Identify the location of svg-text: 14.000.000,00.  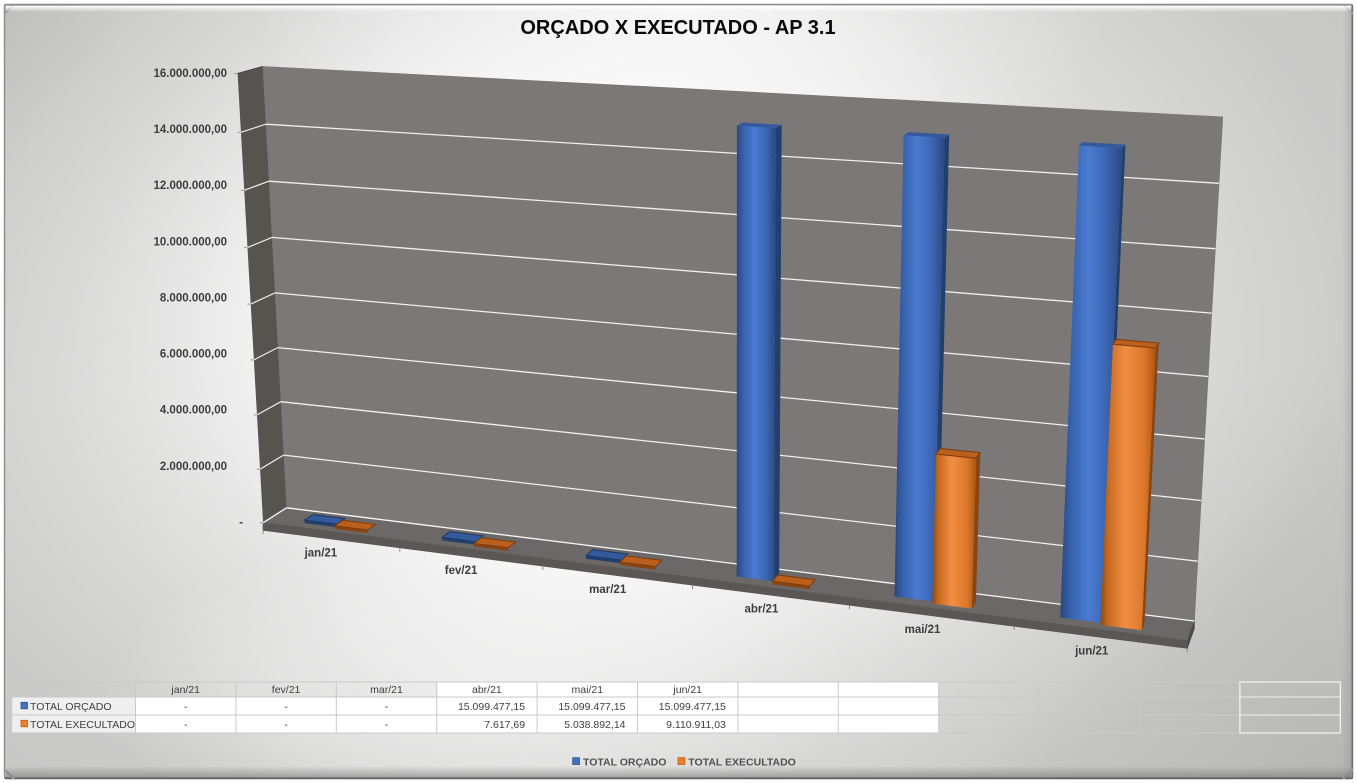
(190, 130).